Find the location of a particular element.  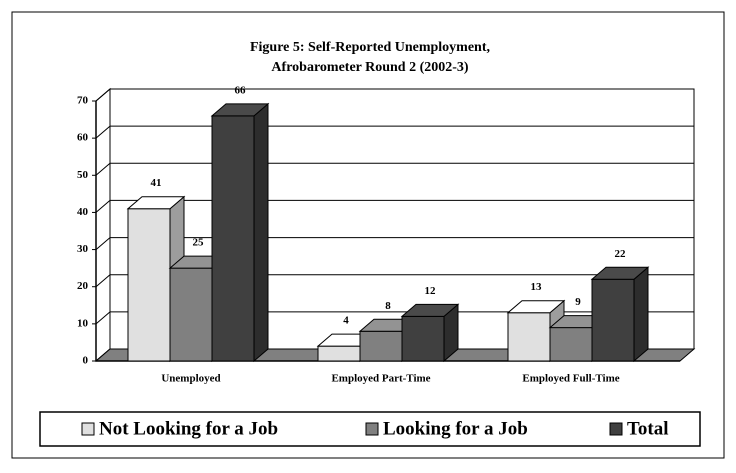

data-label: 13 is located at coordinates (537, 287).